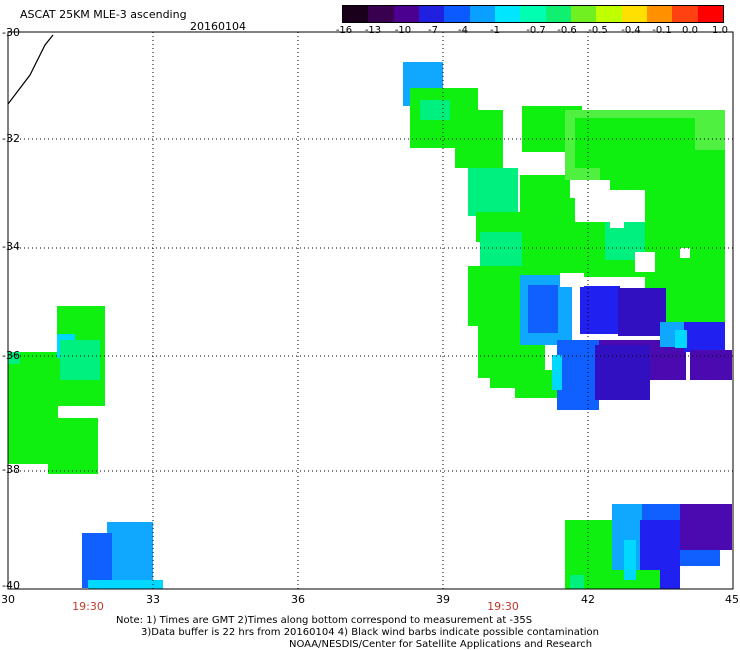  I want to click on legend-label: 0.0, so click(690, 30).